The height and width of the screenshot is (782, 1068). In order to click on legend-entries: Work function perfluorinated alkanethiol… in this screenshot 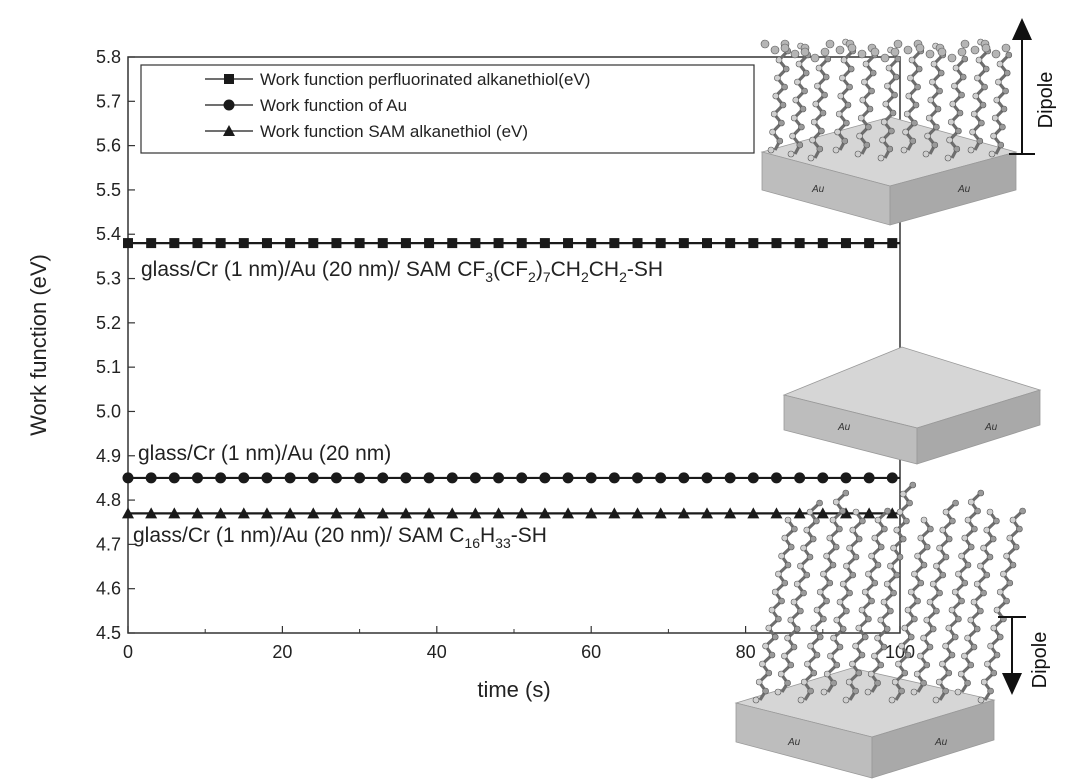, I will do `click(397, 105)`.